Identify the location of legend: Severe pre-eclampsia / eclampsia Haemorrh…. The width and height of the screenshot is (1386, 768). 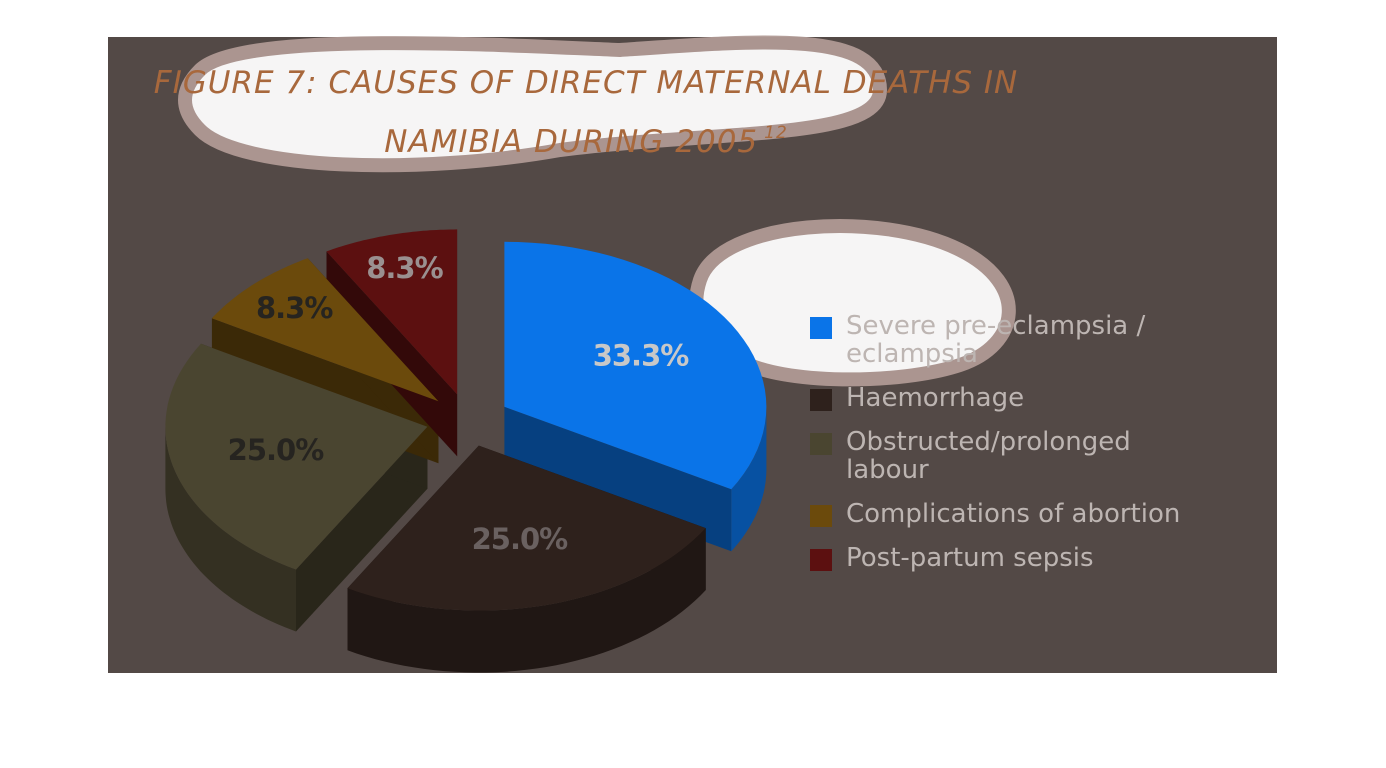
(1010, 450).